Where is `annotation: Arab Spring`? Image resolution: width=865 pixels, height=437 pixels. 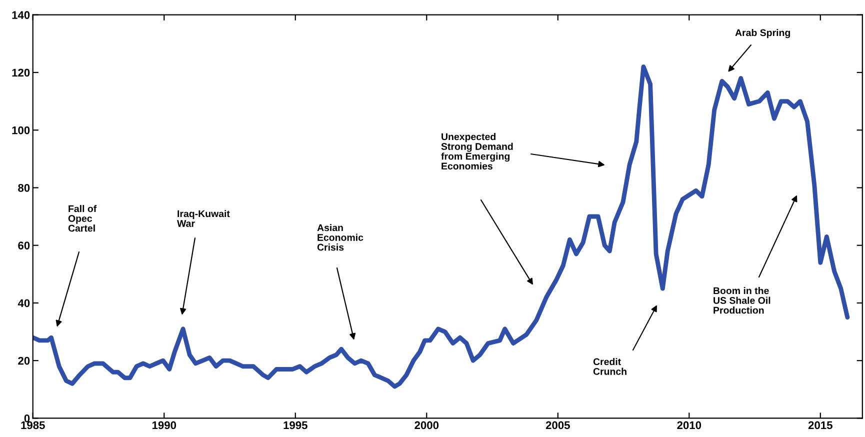 annotation: Arab Spring is located at coordinates (762, 33).